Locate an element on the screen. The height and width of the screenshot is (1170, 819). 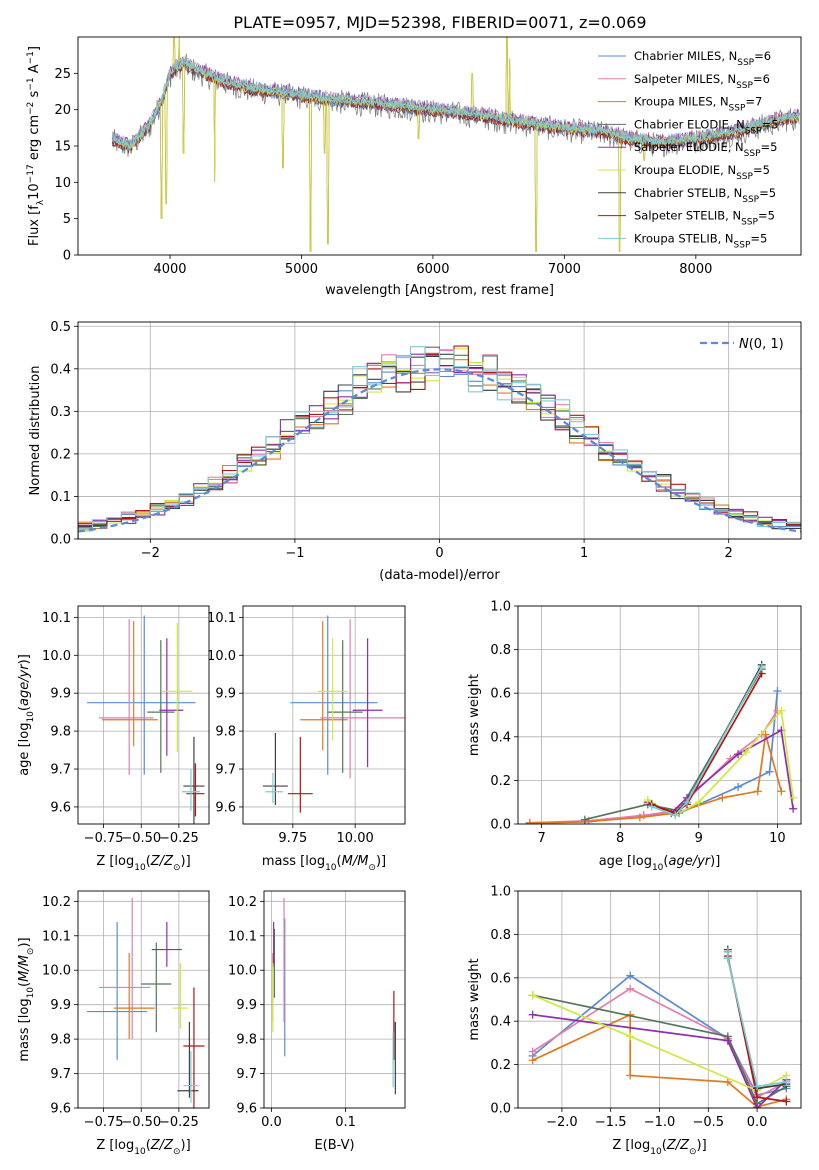
y-axis-label: age [log10(age/yr)] is located at coordinates (26, 715).